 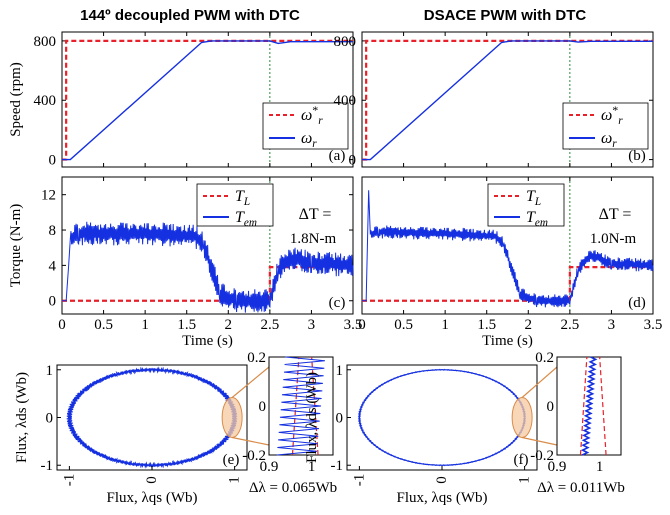 What do you see at coordinates (637, 303) in the screenshot?
I see `panel-label: (d)` at bounding box center [637, 303].